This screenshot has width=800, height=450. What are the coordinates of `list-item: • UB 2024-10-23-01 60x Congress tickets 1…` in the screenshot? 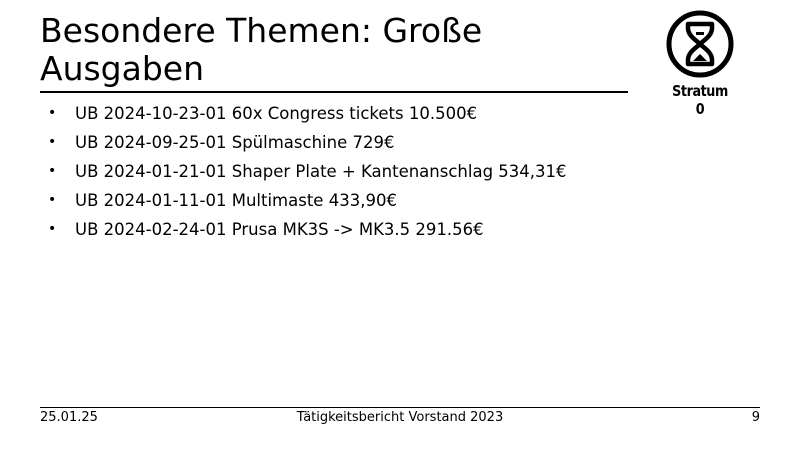 It's located at (303, 115).